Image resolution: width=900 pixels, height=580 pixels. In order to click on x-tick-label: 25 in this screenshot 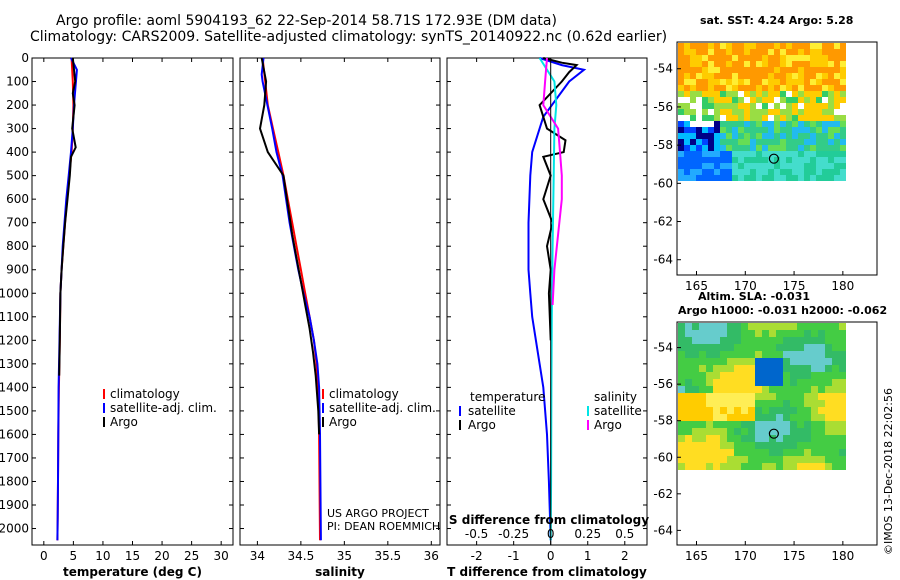, I will do `click(191, 556)`.